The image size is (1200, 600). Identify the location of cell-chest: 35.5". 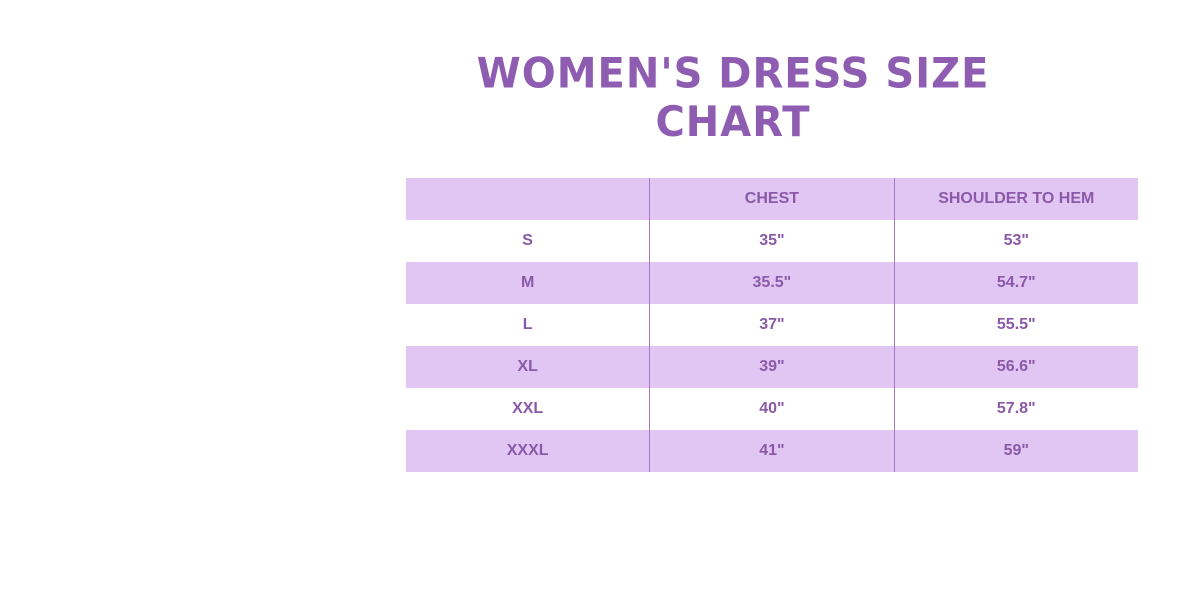
(772, 283).